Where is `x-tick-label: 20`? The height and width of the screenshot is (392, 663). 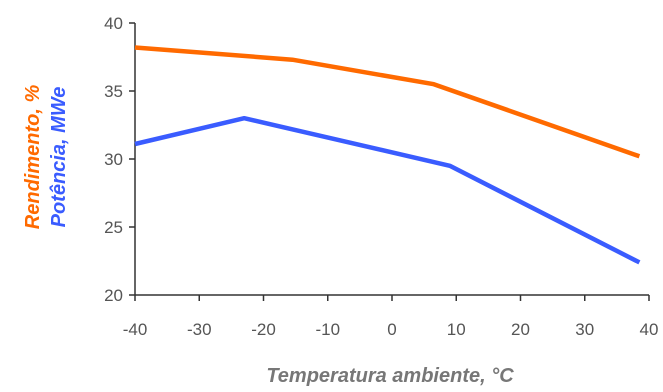 x-tick-label: 20 is located at coordinates (520, 329).